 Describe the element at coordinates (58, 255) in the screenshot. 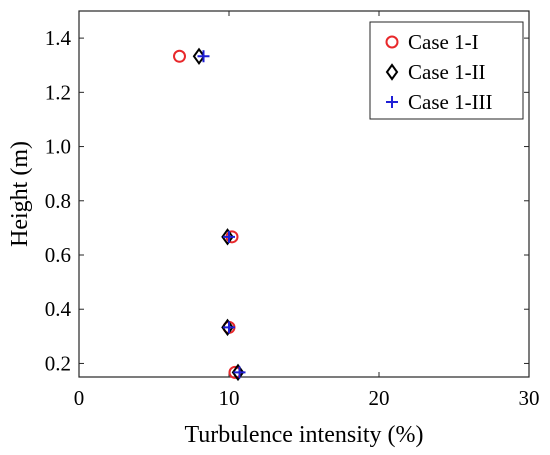

I see `y-tick-label: 0.6` at that location.